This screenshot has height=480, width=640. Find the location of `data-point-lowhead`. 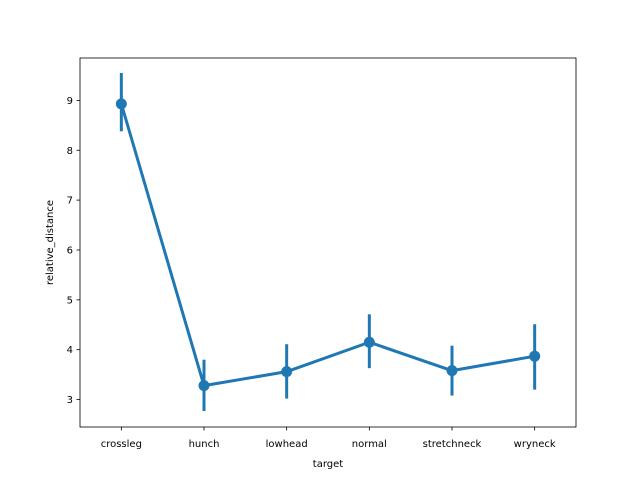

data-point-lowhead is located at coordinates (287, 372).